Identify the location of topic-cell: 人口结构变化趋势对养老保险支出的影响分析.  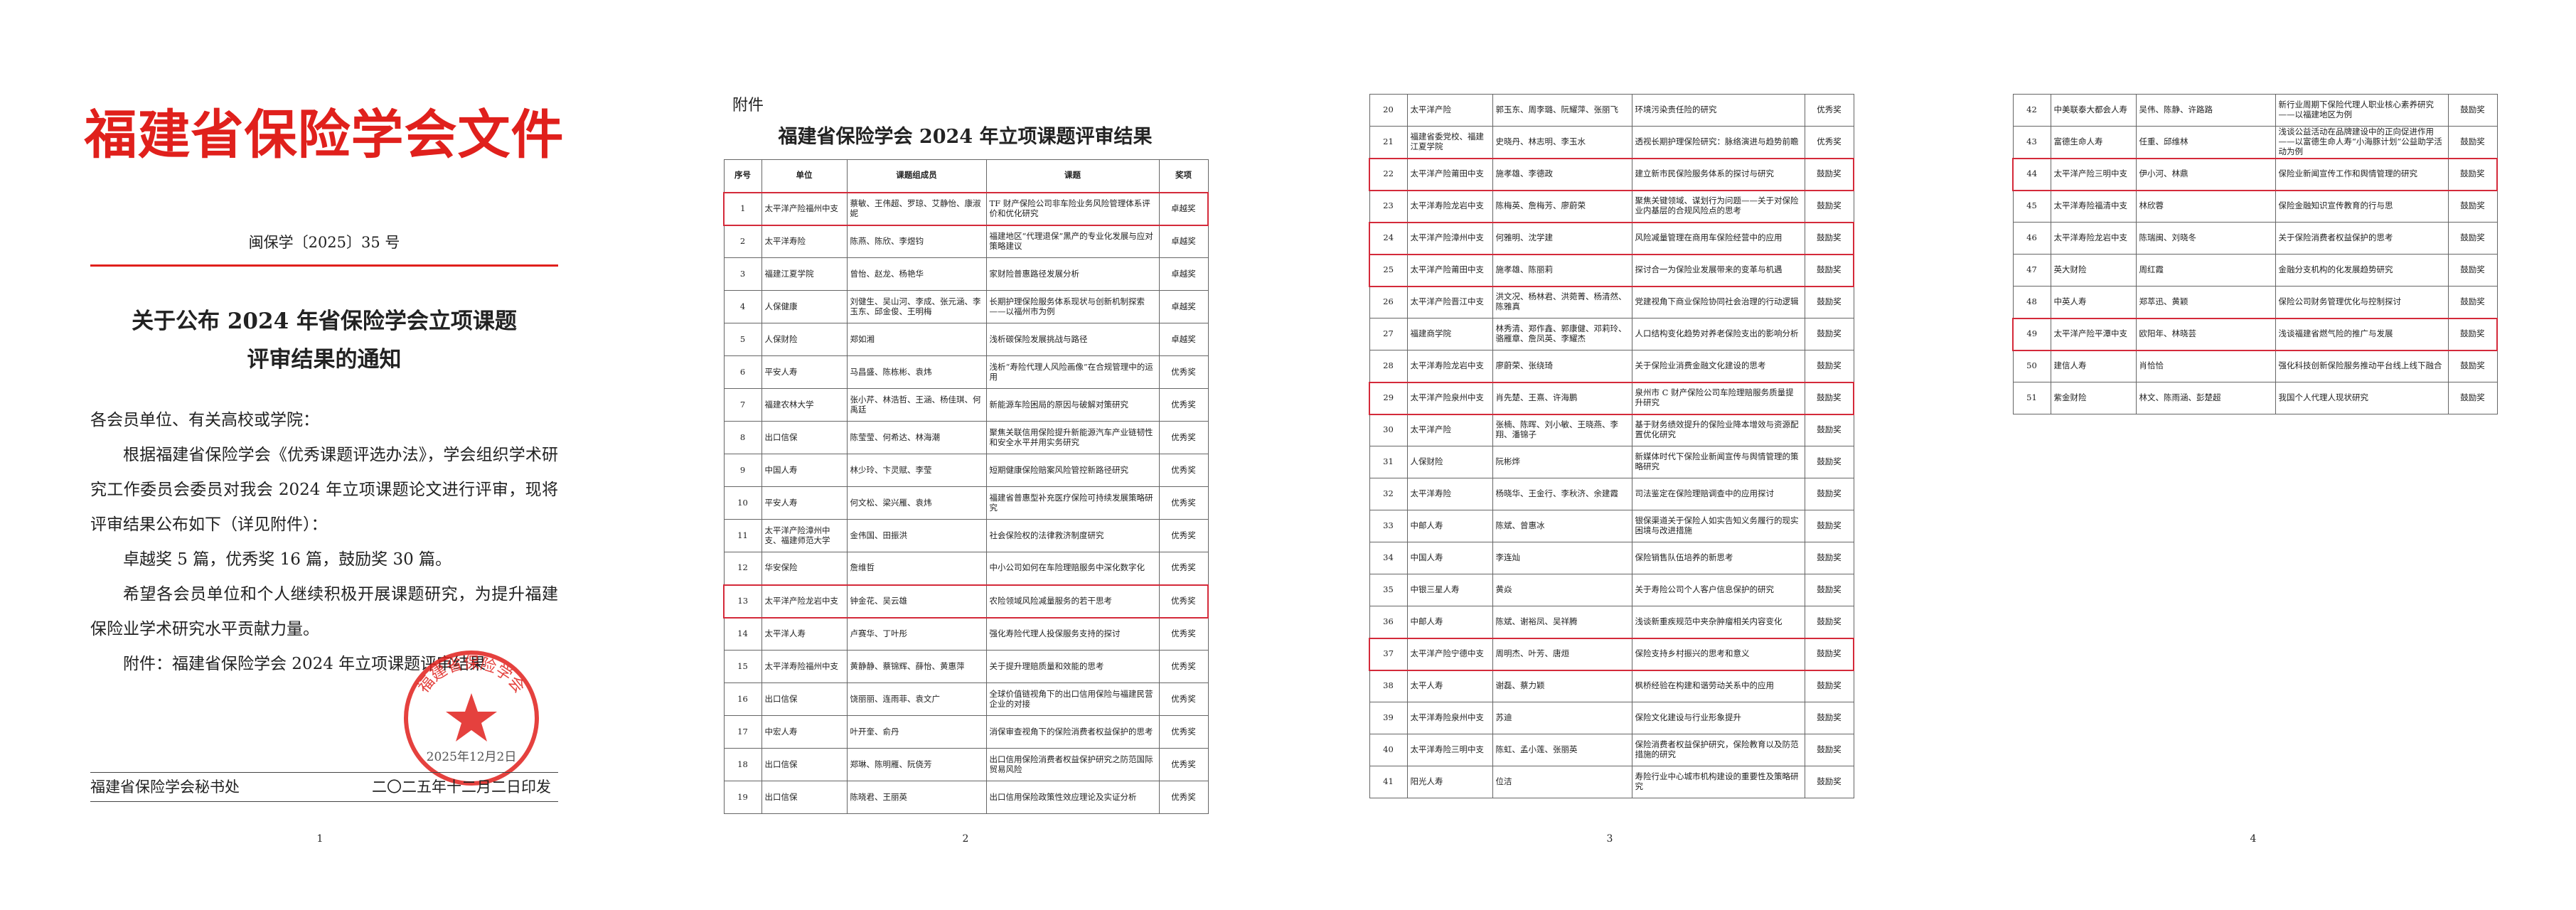
(1718, 334).